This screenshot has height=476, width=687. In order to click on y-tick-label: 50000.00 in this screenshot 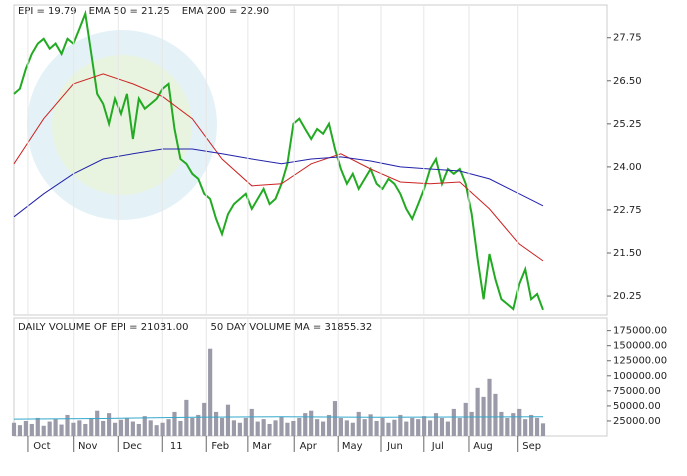, I will do `click(637, 406)`.